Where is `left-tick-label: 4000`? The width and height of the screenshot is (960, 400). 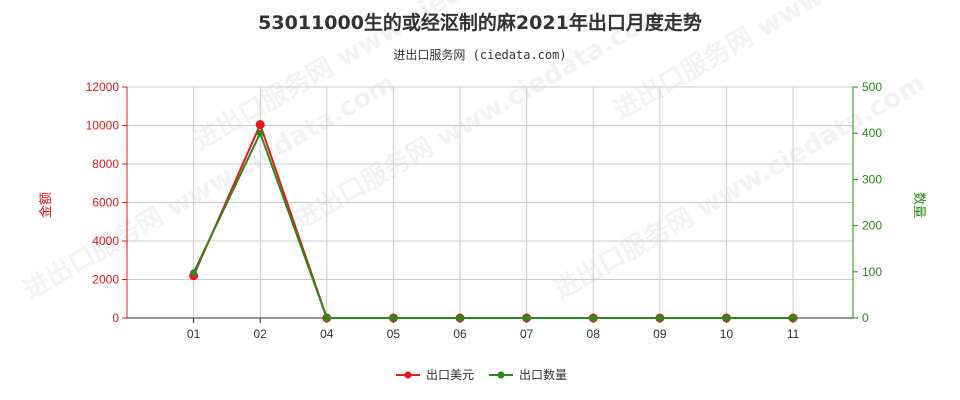 left-tick-label: 4000 is located at coordinates (105, 241).